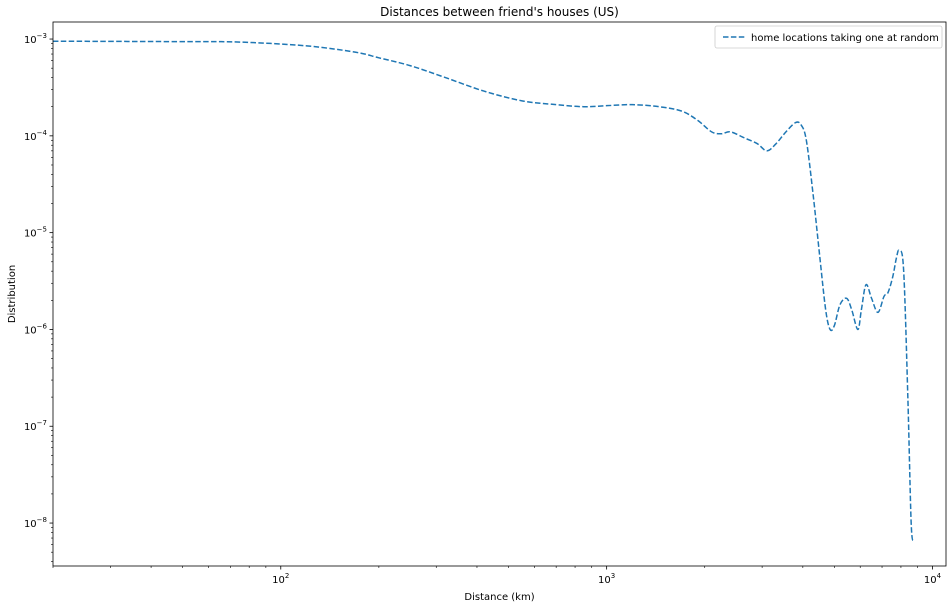 The width and height of the screenshot is (952, 608). What do you see at coordinates (499, 12) in the screenshot?
I see `chart-title: Distances between friend's houses (US)` at bounding box center [499, 12].